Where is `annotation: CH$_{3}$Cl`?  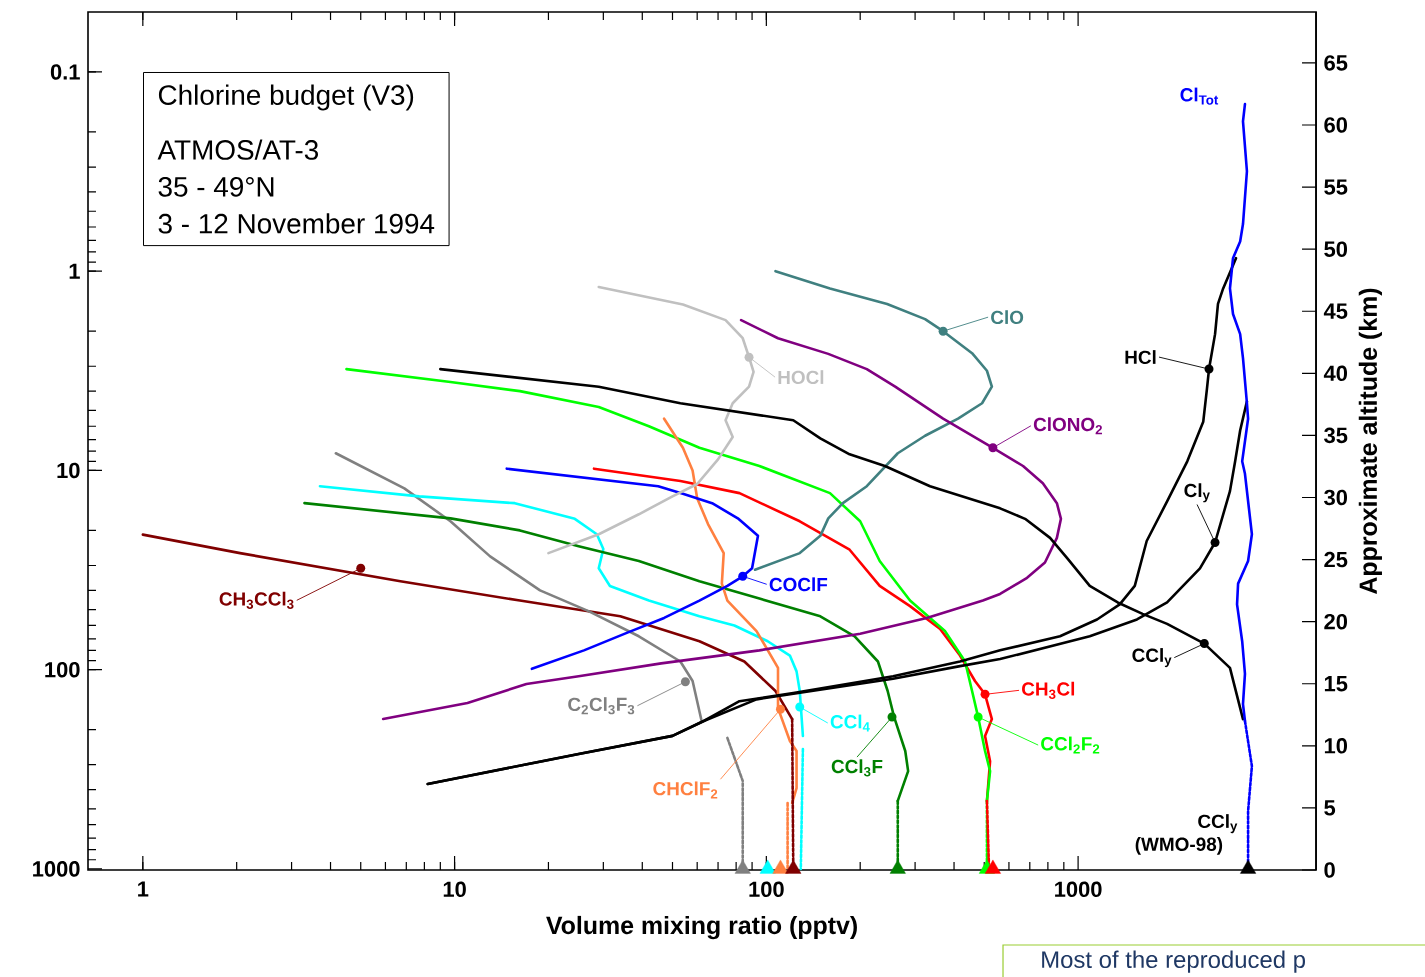 annotation: CH$_{3}$Cl is located at coordinates (1048, 690).